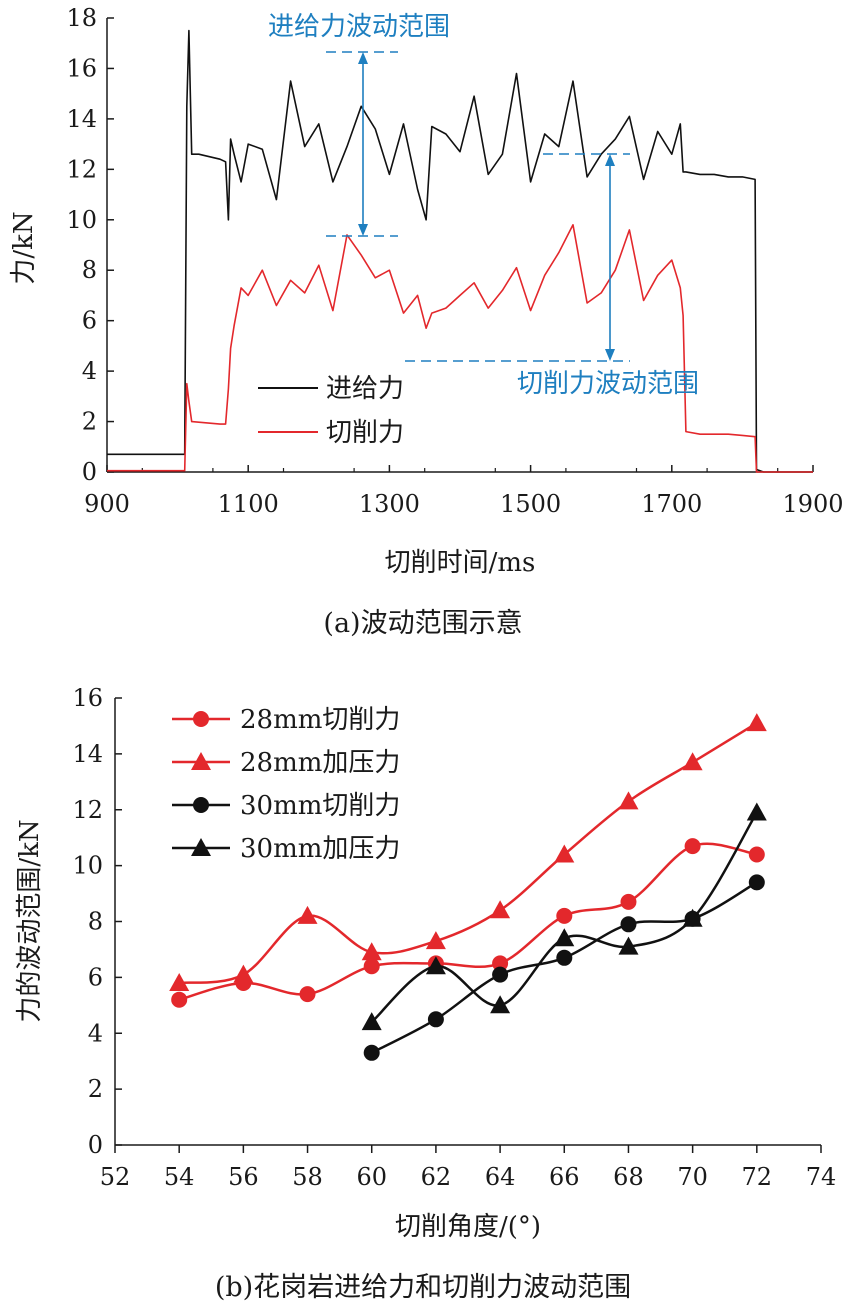 This screenshot has width=847, height=1309. Describe the element at coordinates (812, 504) in the screenshot. I see `chart-a-x-tick-label: 1900` at that location.